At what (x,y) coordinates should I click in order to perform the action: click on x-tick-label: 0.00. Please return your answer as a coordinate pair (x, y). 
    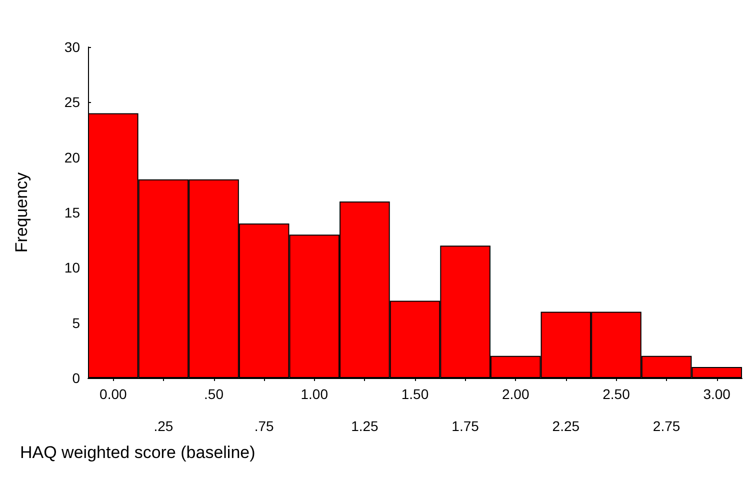
    Looking at the image, I should click on (113, 394).